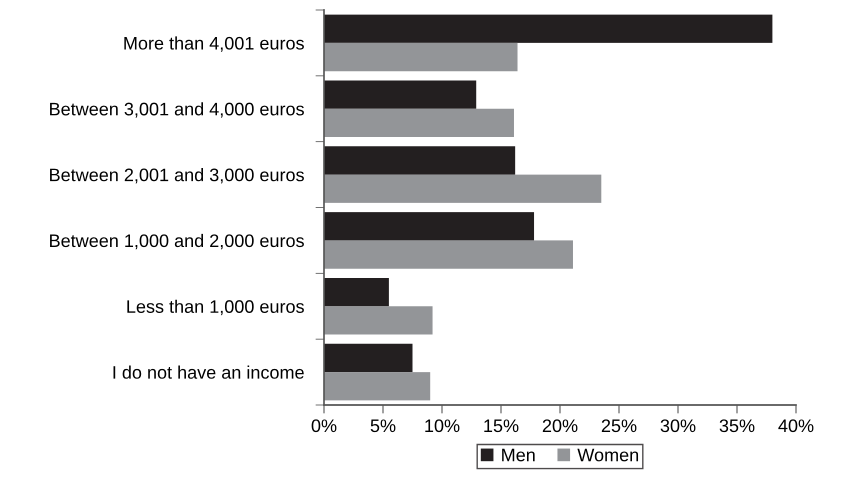 This screenshot has height=479, width=847. What do you see at coordinates (607, 455) in the screenshot?
I see `legend-label: Women` at bounding box center [607, 455].